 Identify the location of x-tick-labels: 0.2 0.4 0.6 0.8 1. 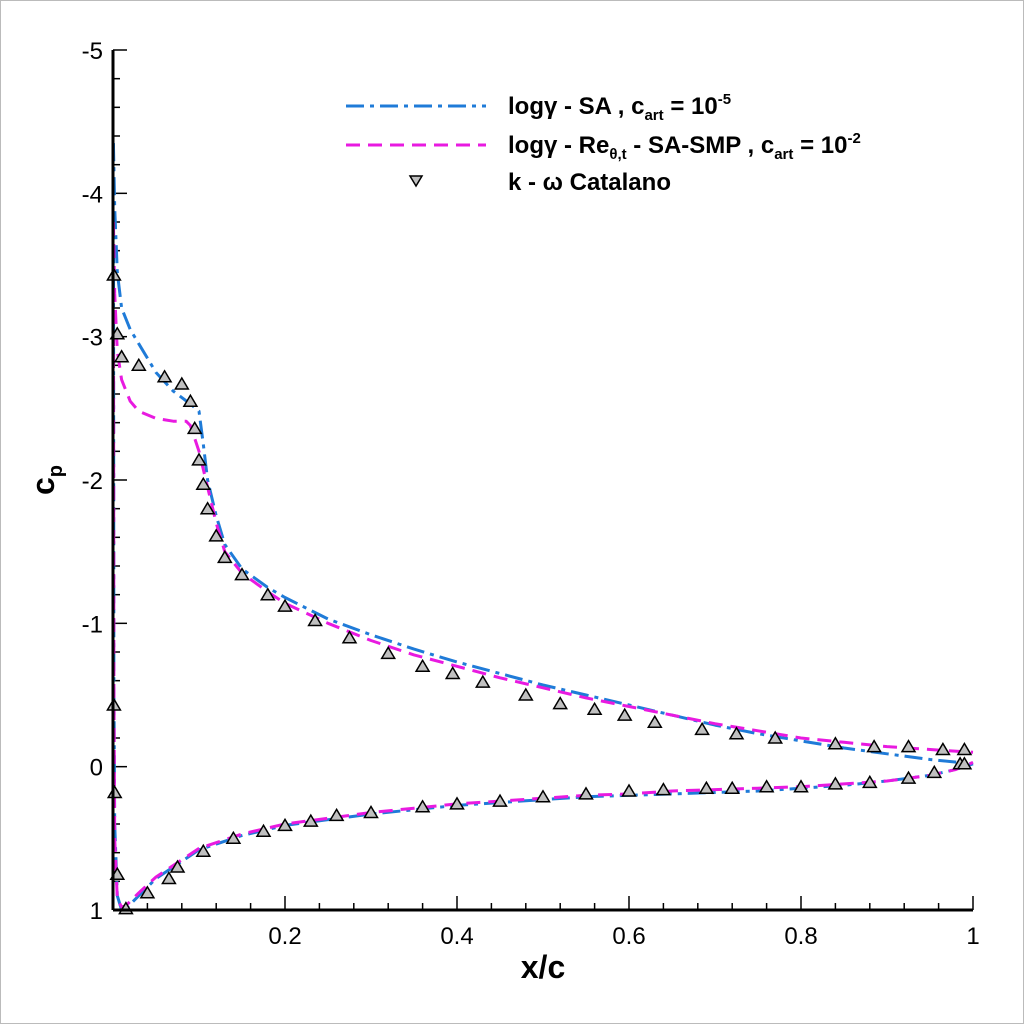
(623, 936).